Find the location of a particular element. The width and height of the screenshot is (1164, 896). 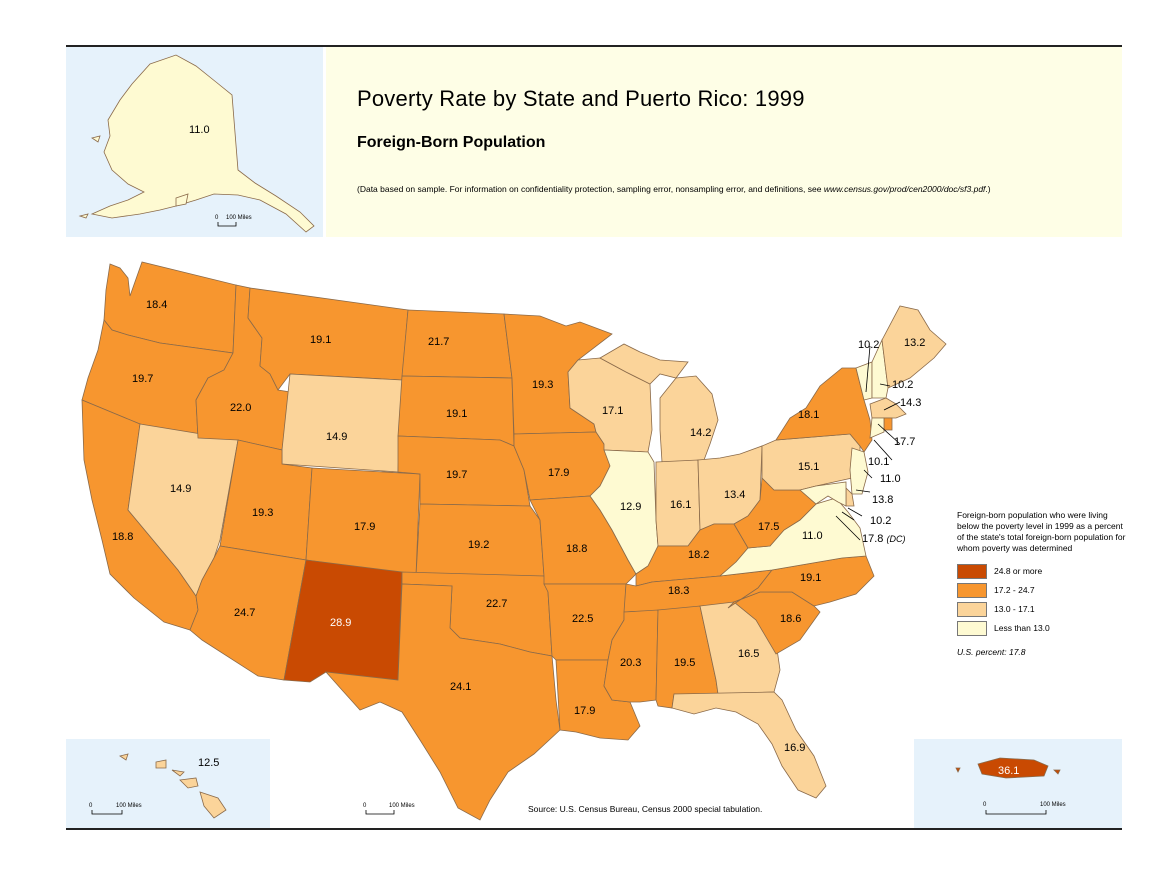

label-texas: 24.1 is located at coordinates (460, 687).